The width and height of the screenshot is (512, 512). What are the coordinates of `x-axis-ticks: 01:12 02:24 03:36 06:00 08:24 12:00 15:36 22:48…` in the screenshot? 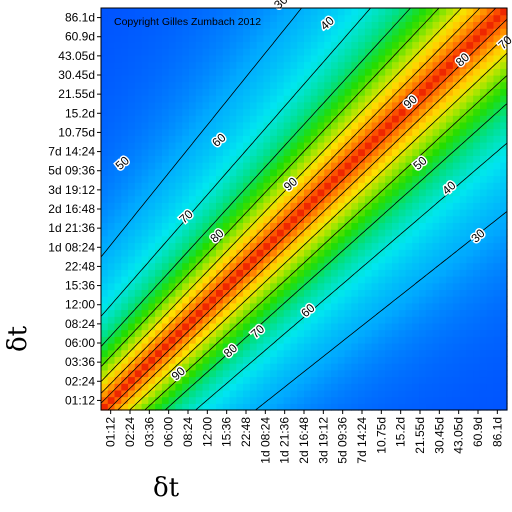 It's located at (304, 437).